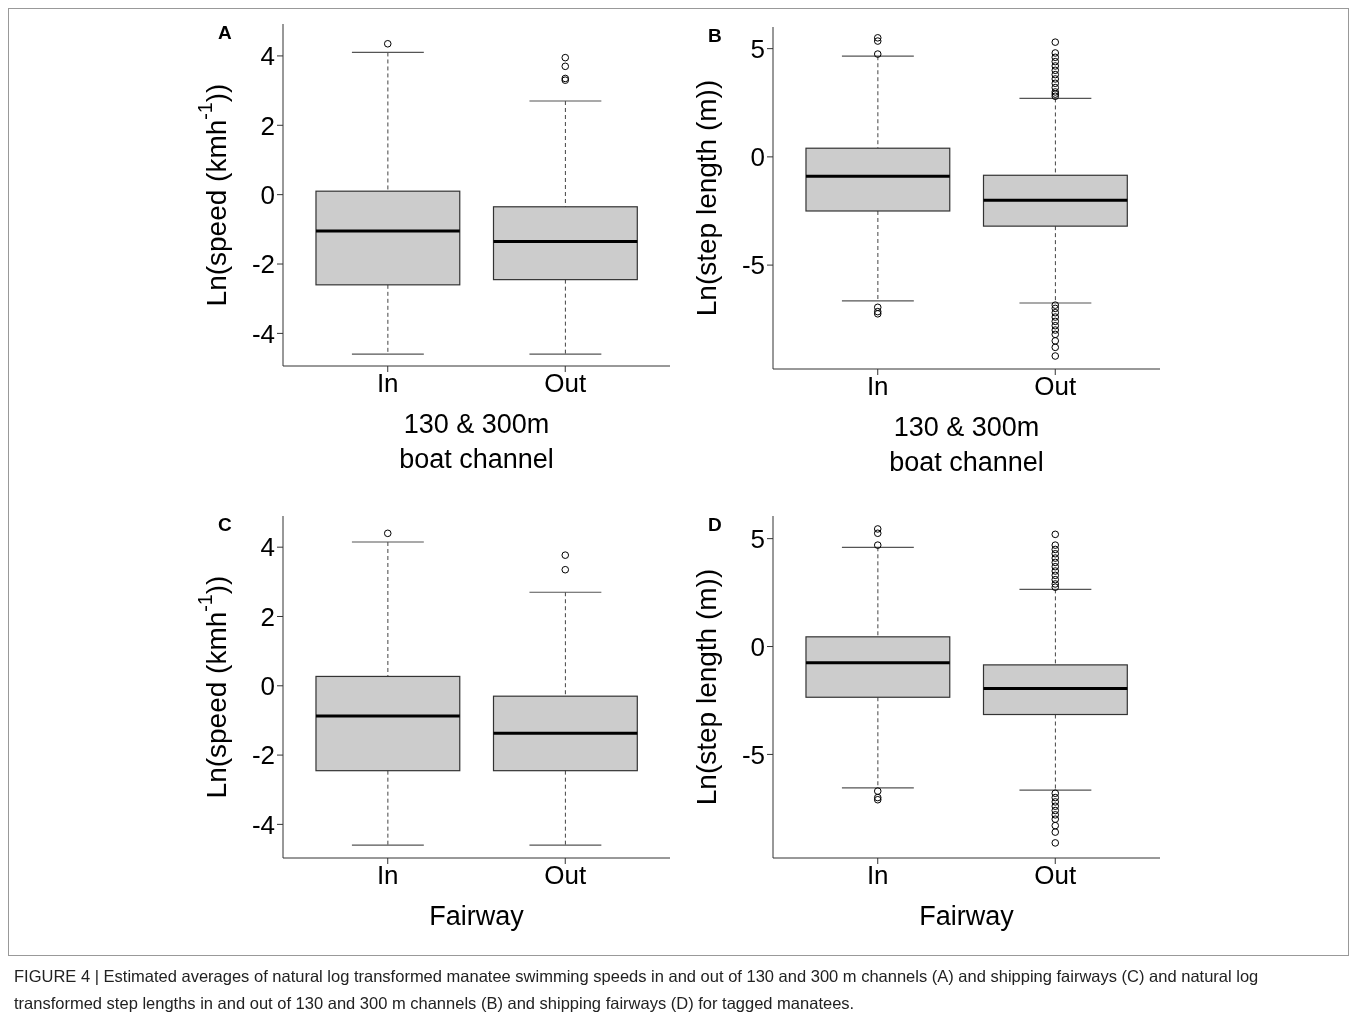  I want to click on chart-title: D, so click(715, 525).